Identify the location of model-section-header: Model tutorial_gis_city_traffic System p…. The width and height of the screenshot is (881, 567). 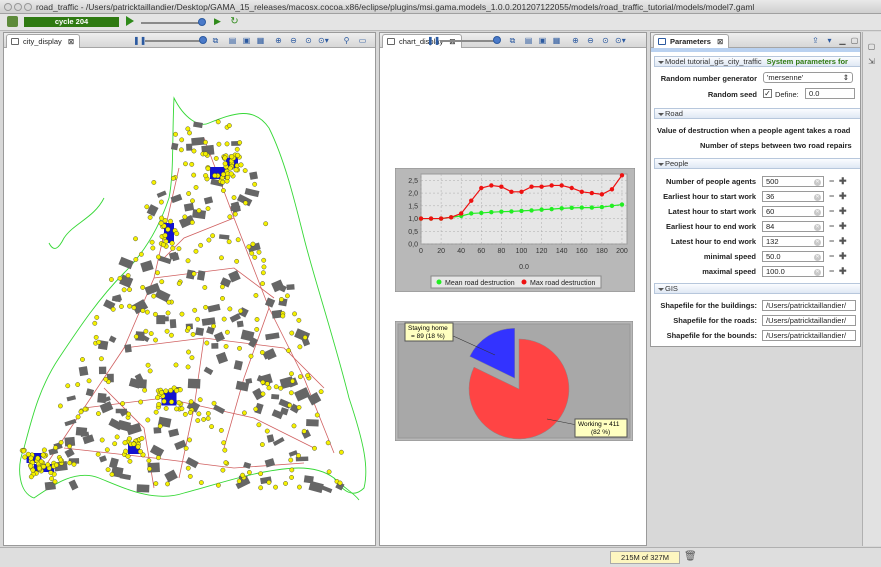
(757, 61).